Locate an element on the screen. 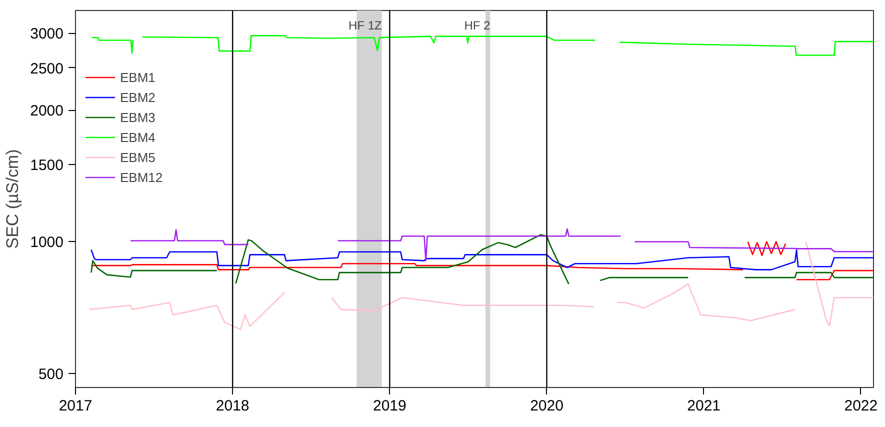 Image resolution: width=885 pixels, height=427 pixels. y-axis-title: SEC (µS/cm) is located at coordinates (12, 199).